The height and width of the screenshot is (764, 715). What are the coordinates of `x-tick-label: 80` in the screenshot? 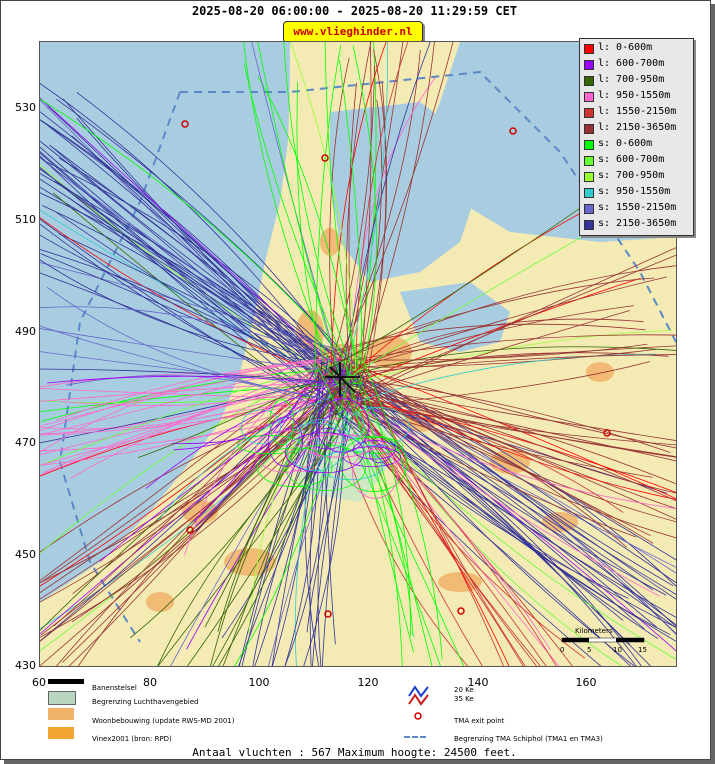 It's located at (150, 682).